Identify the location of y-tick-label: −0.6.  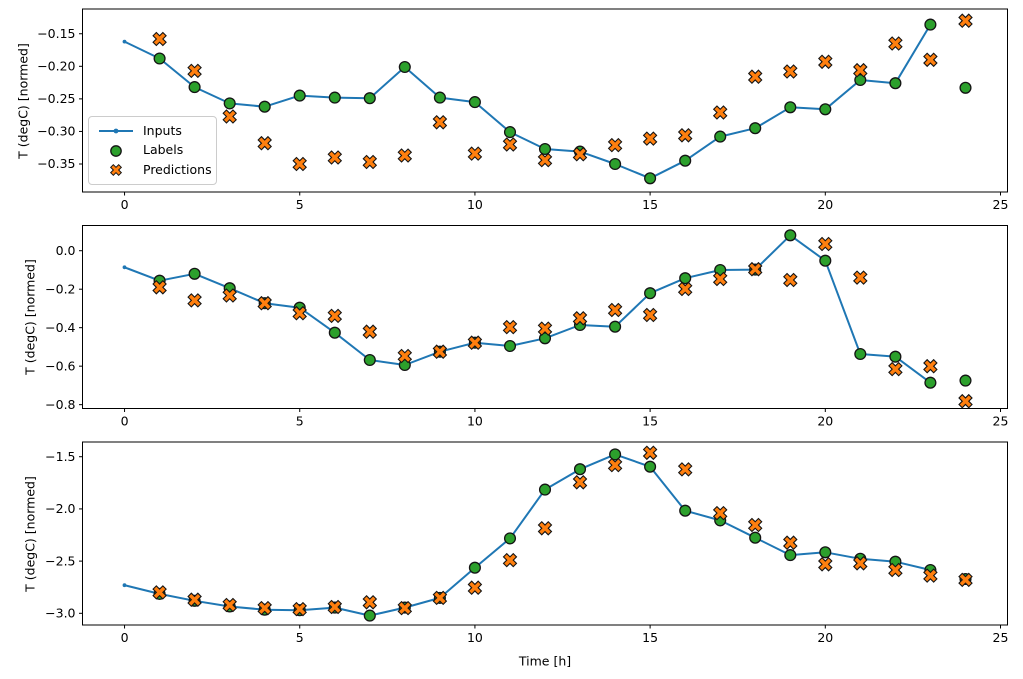
(60, 365).